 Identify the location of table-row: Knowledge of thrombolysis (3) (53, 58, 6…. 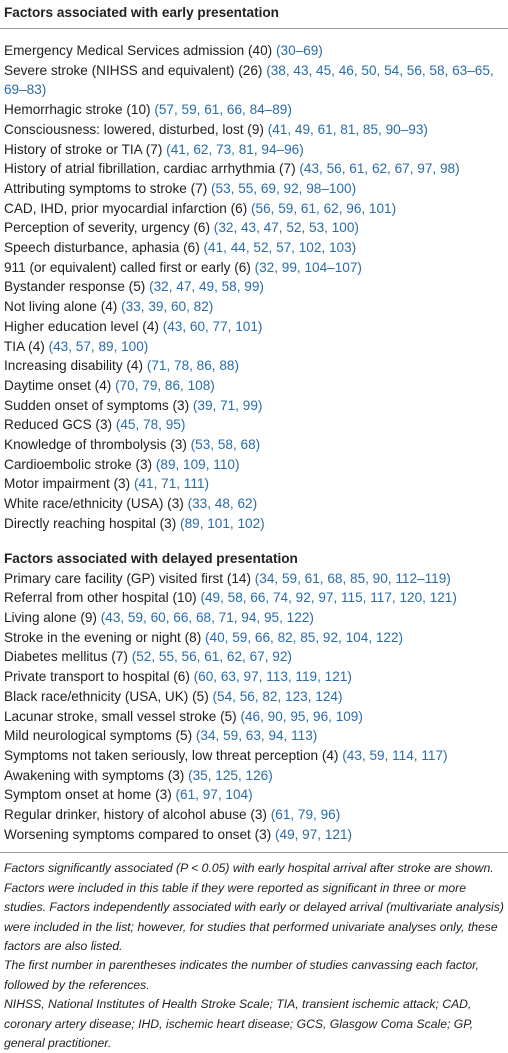
(254, 445).